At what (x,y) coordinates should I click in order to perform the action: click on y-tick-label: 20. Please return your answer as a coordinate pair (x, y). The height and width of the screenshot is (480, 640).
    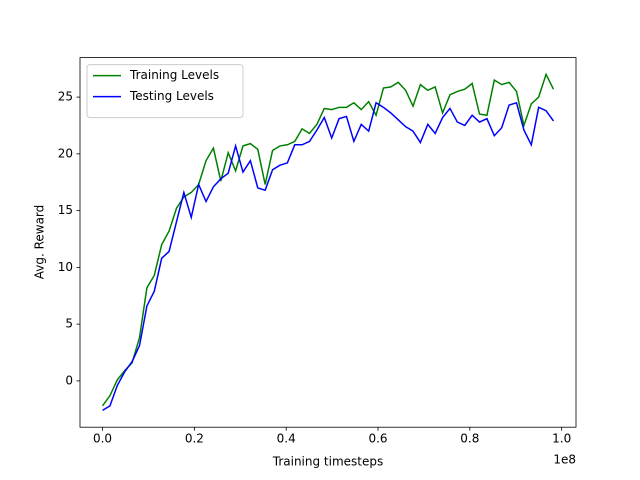
    Looking at the image, I should click on (65, 153).